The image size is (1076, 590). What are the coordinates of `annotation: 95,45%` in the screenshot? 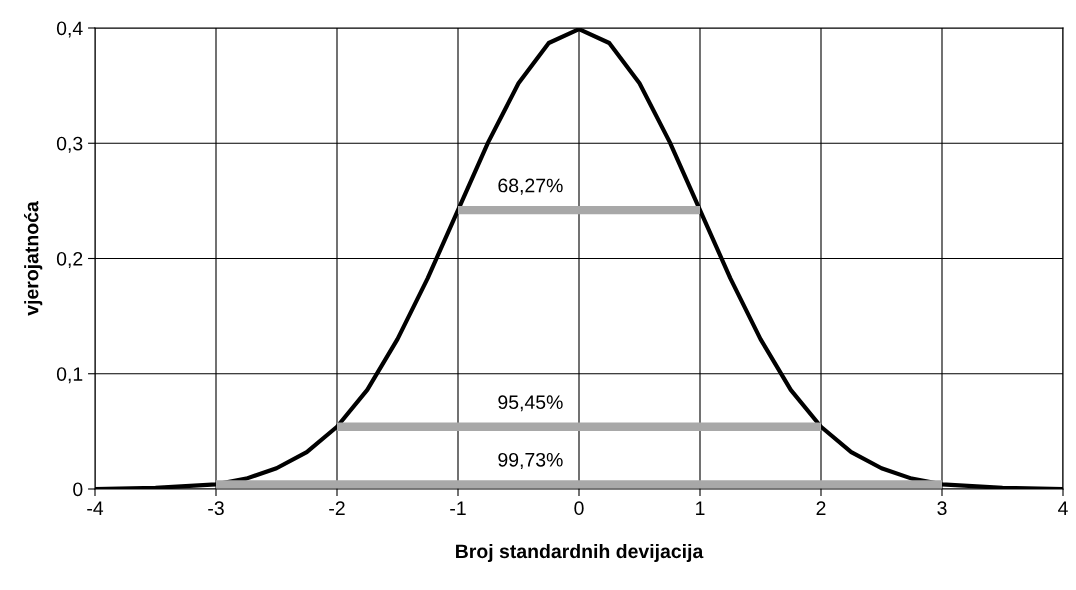 It's located at (530, 403).